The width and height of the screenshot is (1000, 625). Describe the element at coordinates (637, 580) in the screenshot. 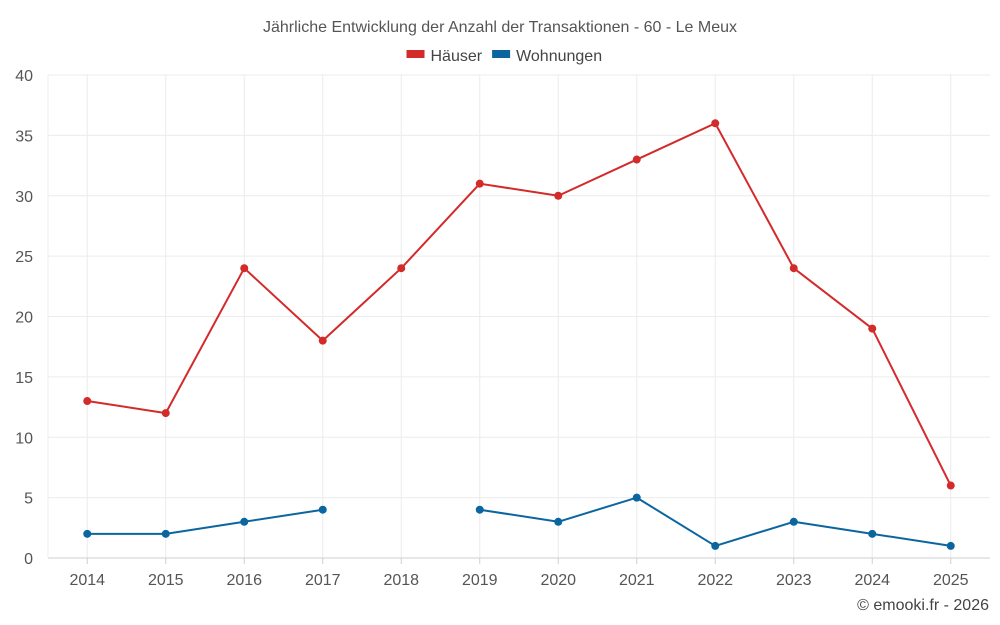

I see `x-tick-label: 2021` at that location.